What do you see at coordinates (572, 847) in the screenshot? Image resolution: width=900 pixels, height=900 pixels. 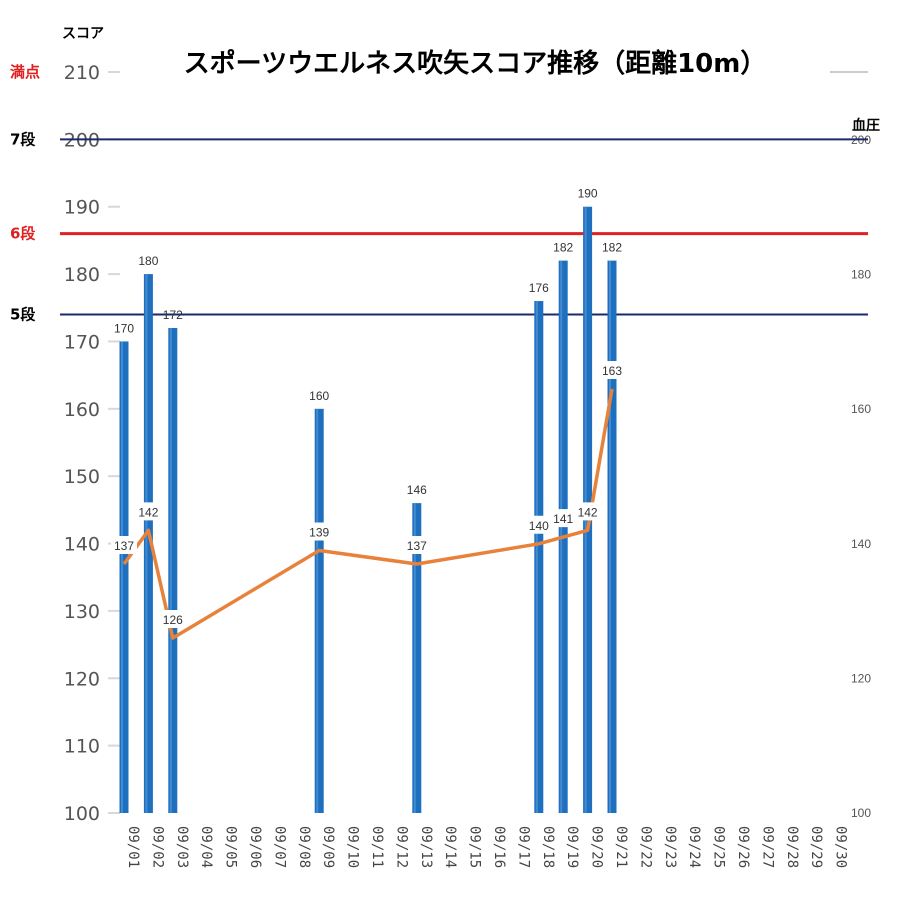 I see `x-tick-label: 09/19` at bounding box center [572, 847].